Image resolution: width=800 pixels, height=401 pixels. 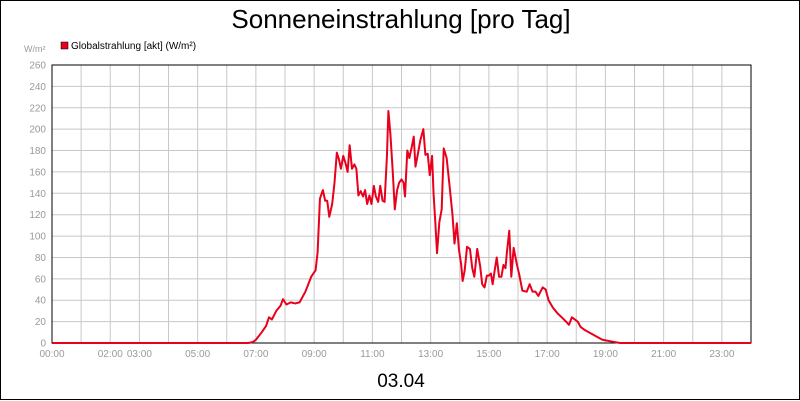 I want to click on y-tick-label: 220, so click(x=37, y=108).